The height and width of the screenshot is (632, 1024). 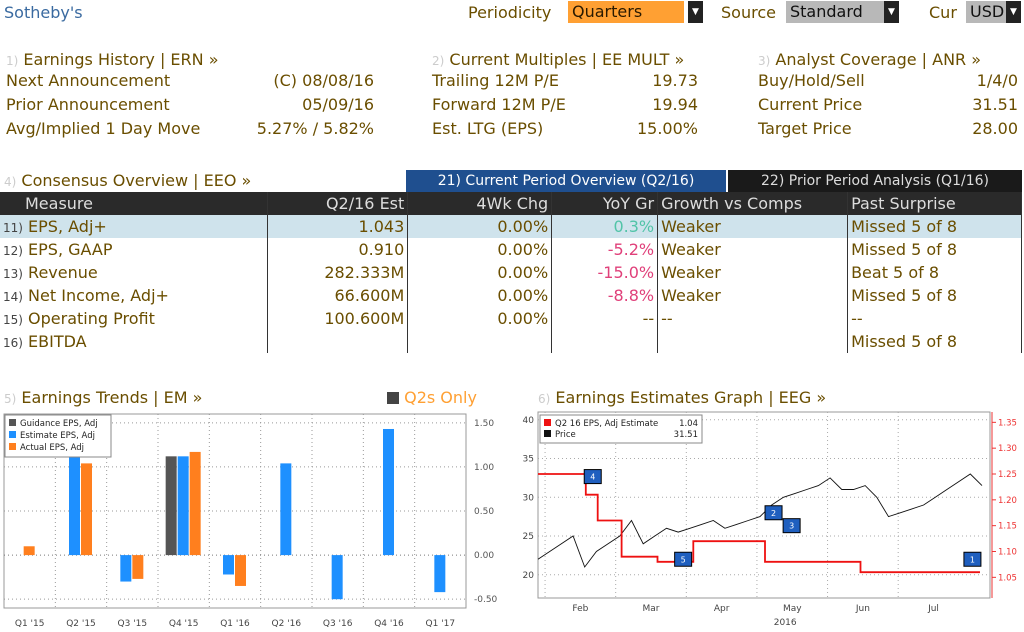 What do you see at coordinates (528, 460) in the screenshot?
I see `y-tick-label: 35` at bounding box center [528, 460].